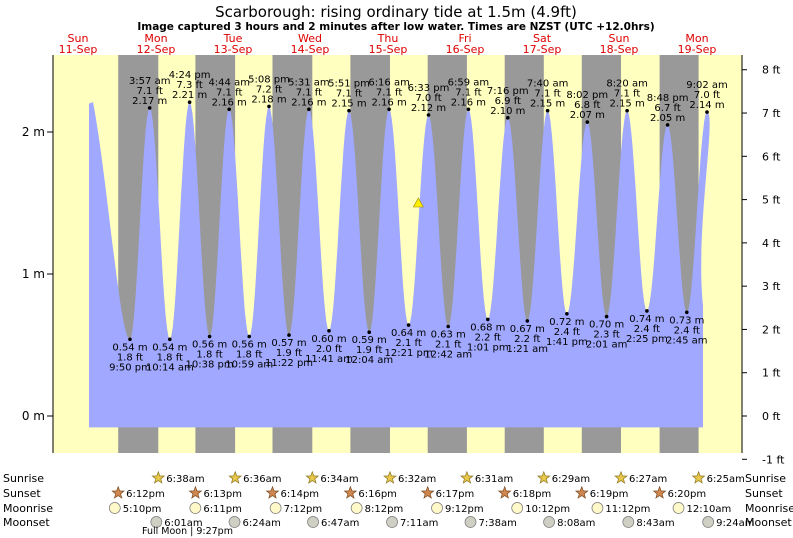 This screenshot has height=538, width=793. Describe the element at coordinates (189, 85) in the screenshot. I see `high-tide-label: 7.3 ft` at that location.